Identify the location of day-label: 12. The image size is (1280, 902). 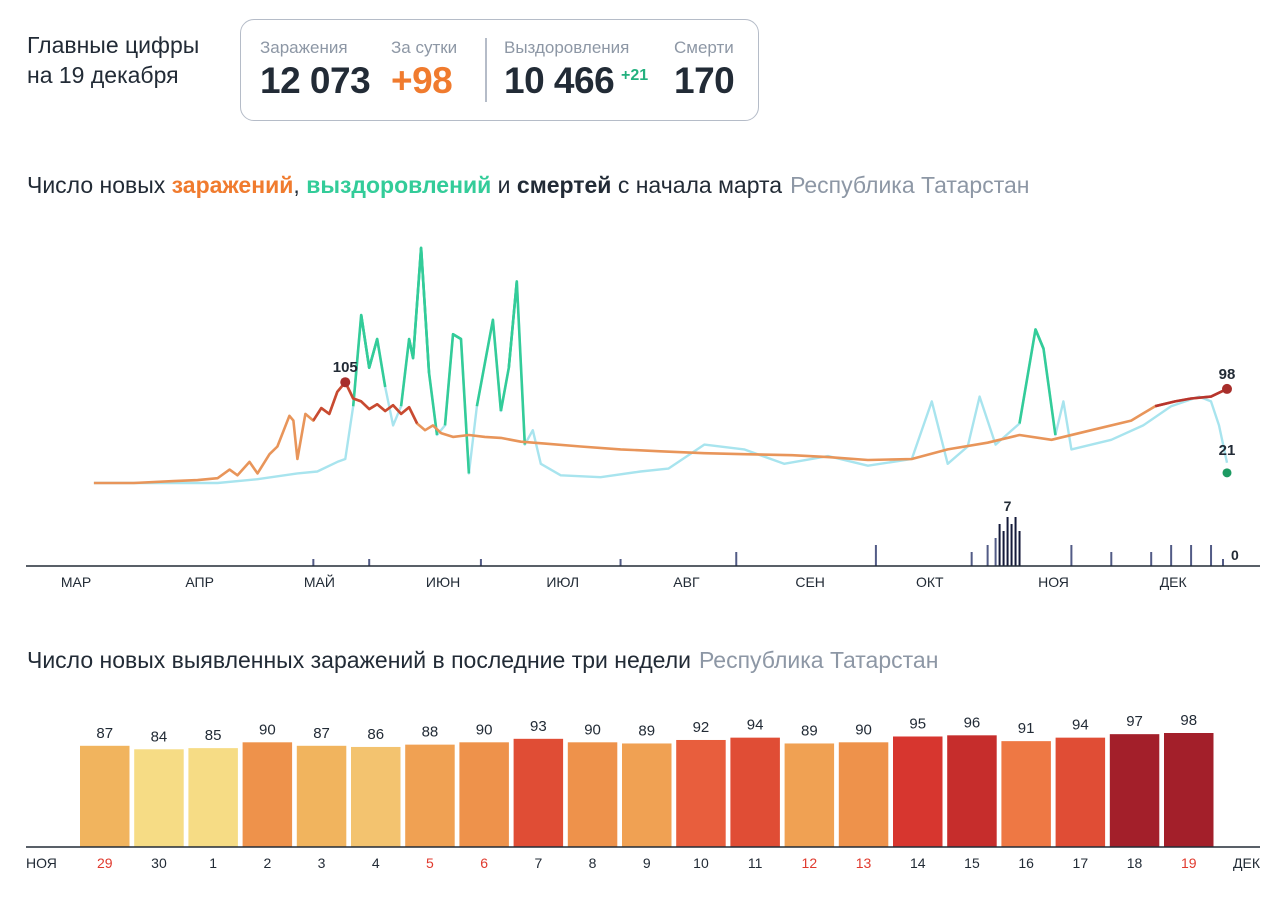
(810, 863).